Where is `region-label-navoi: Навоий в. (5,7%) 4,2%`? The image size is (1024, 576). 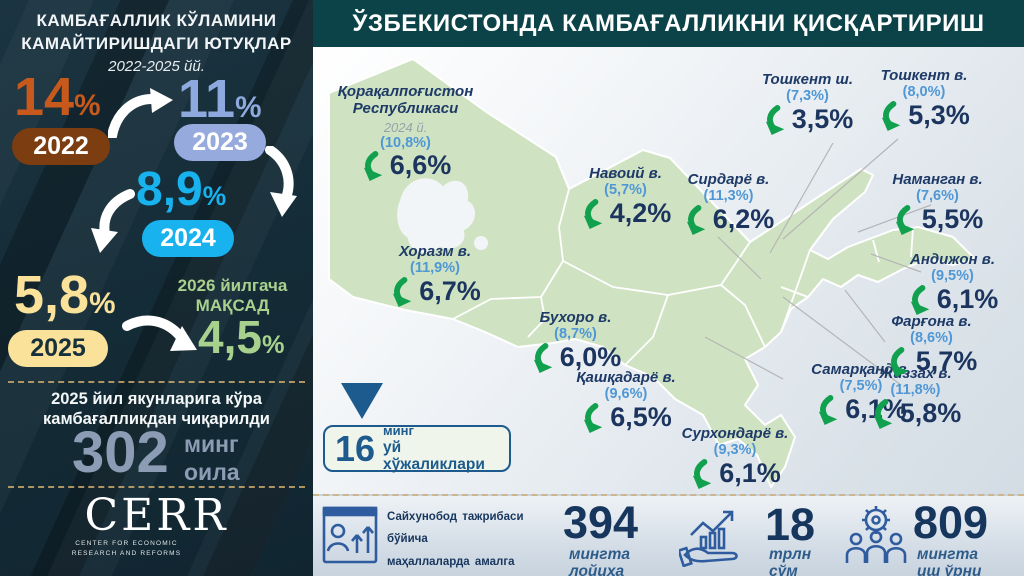
region-label-navoi: Навоий в. (5,7%) 4,2% is located at coordinates (625, 197).